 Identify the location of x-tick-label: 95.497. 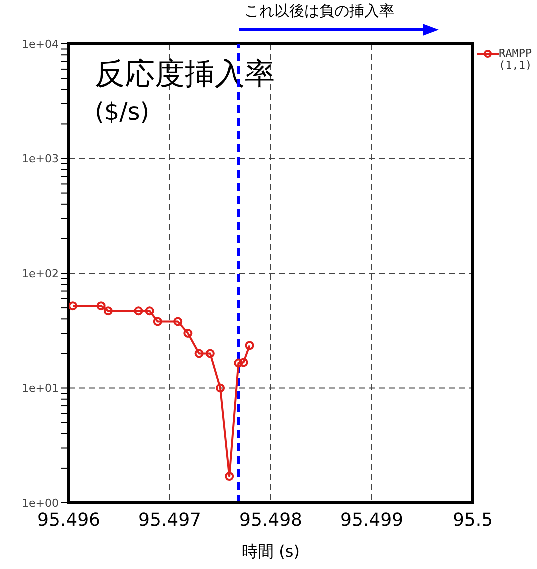
(170, 520).